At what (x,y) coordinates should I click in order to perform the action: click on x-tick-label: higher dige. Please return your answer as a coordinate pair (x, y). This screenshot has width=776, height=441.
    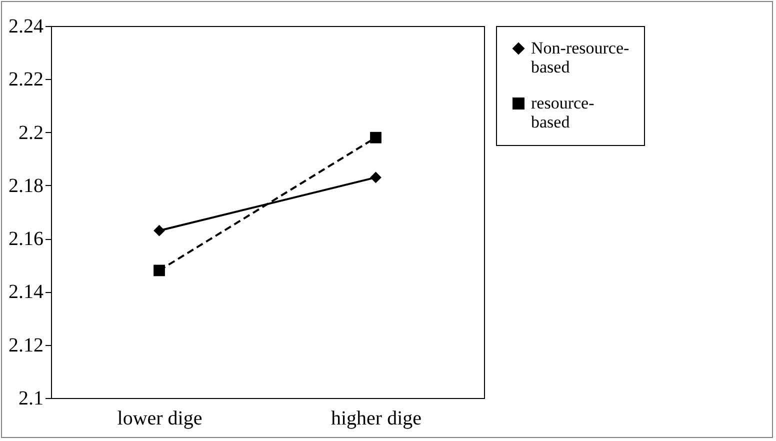
    Looking at the image, I should click on (376, 419).